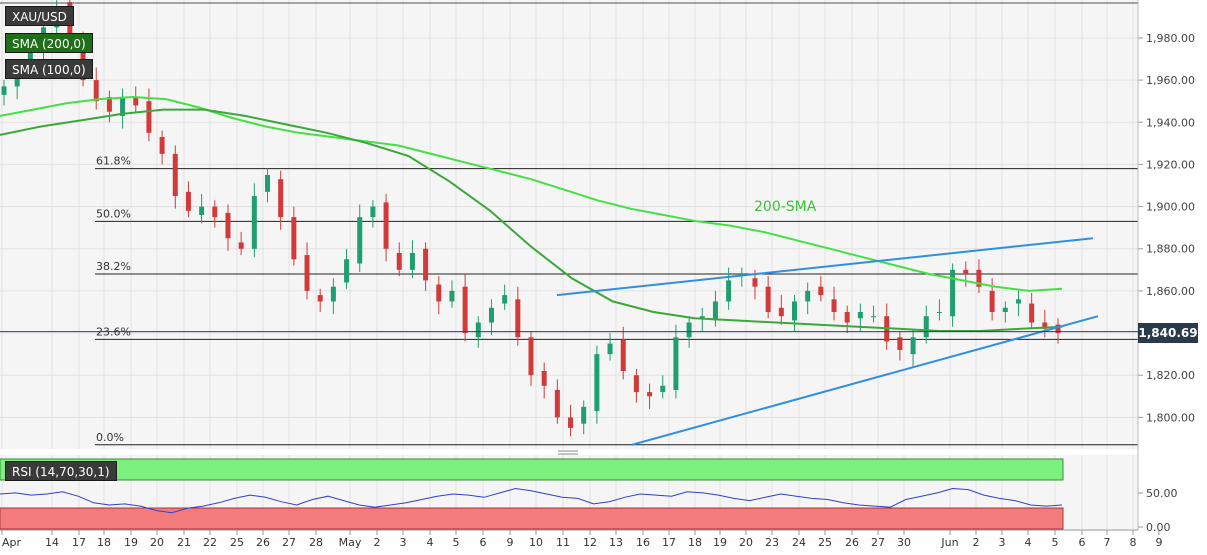 This screenshot has height=555, width=1207. I want to click on pane-divider-handle, so click(568, 452).